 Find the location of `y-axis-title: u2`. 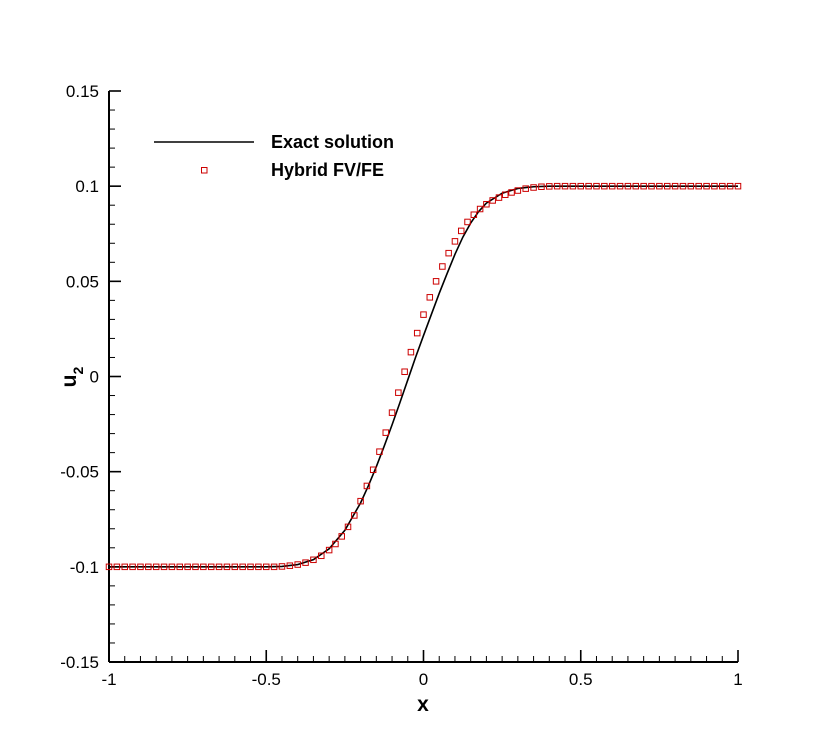

y-axis-title: u2 is located at coordinates (72, 376).